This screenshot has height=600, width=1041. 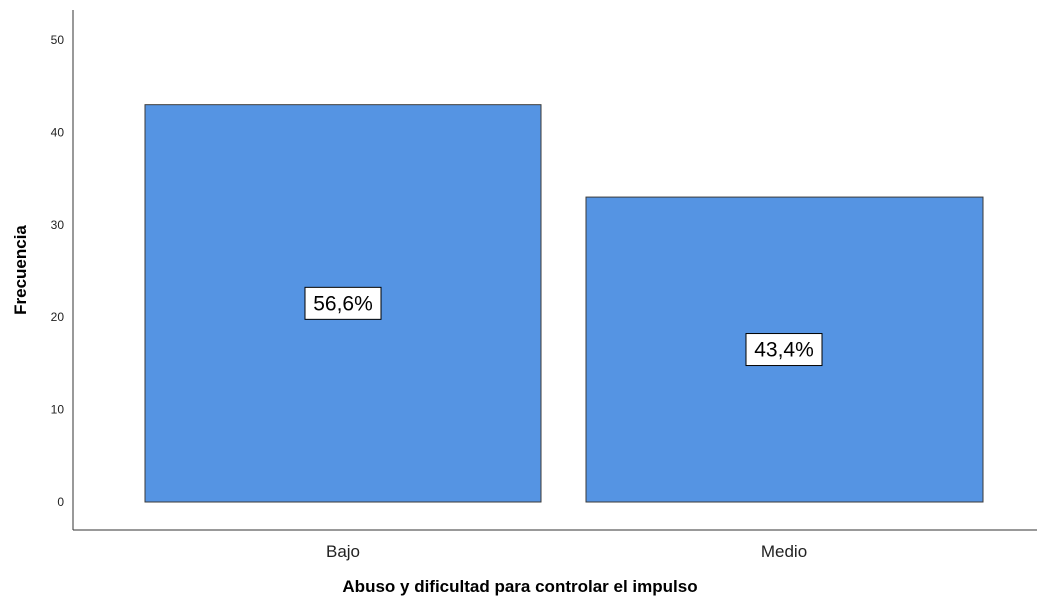 What do you see at coordinates (60, 502) in the screenshot?
I see `y-tick-label: 0` at bounding box center [60, 502].